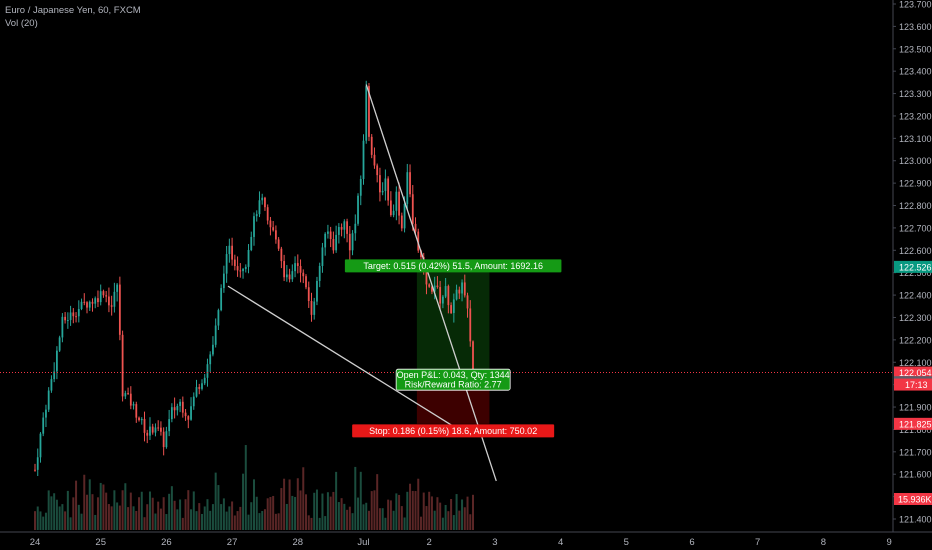  I want to click on price-tick-label: 122.900, so click(915, 184).